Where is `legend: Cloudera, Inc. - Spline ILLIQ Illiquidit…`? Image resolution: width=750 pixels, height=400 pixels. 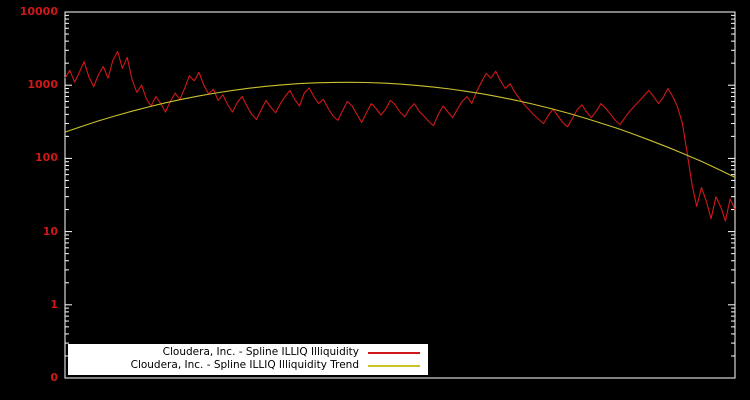
legend: Cloudera, Inc. - Spline ILLIQ Illiquidit… is located at coordinates (248, 359).